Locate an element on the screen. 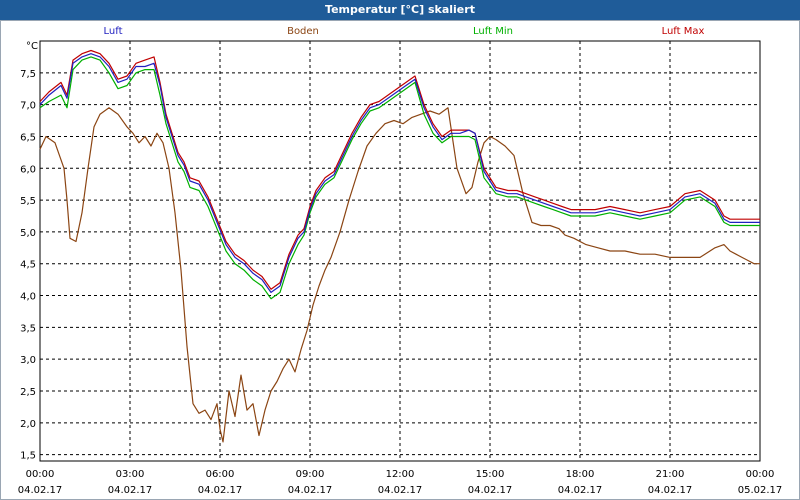  y-tick-label: 5,5 is located at coordinates (28, 201).